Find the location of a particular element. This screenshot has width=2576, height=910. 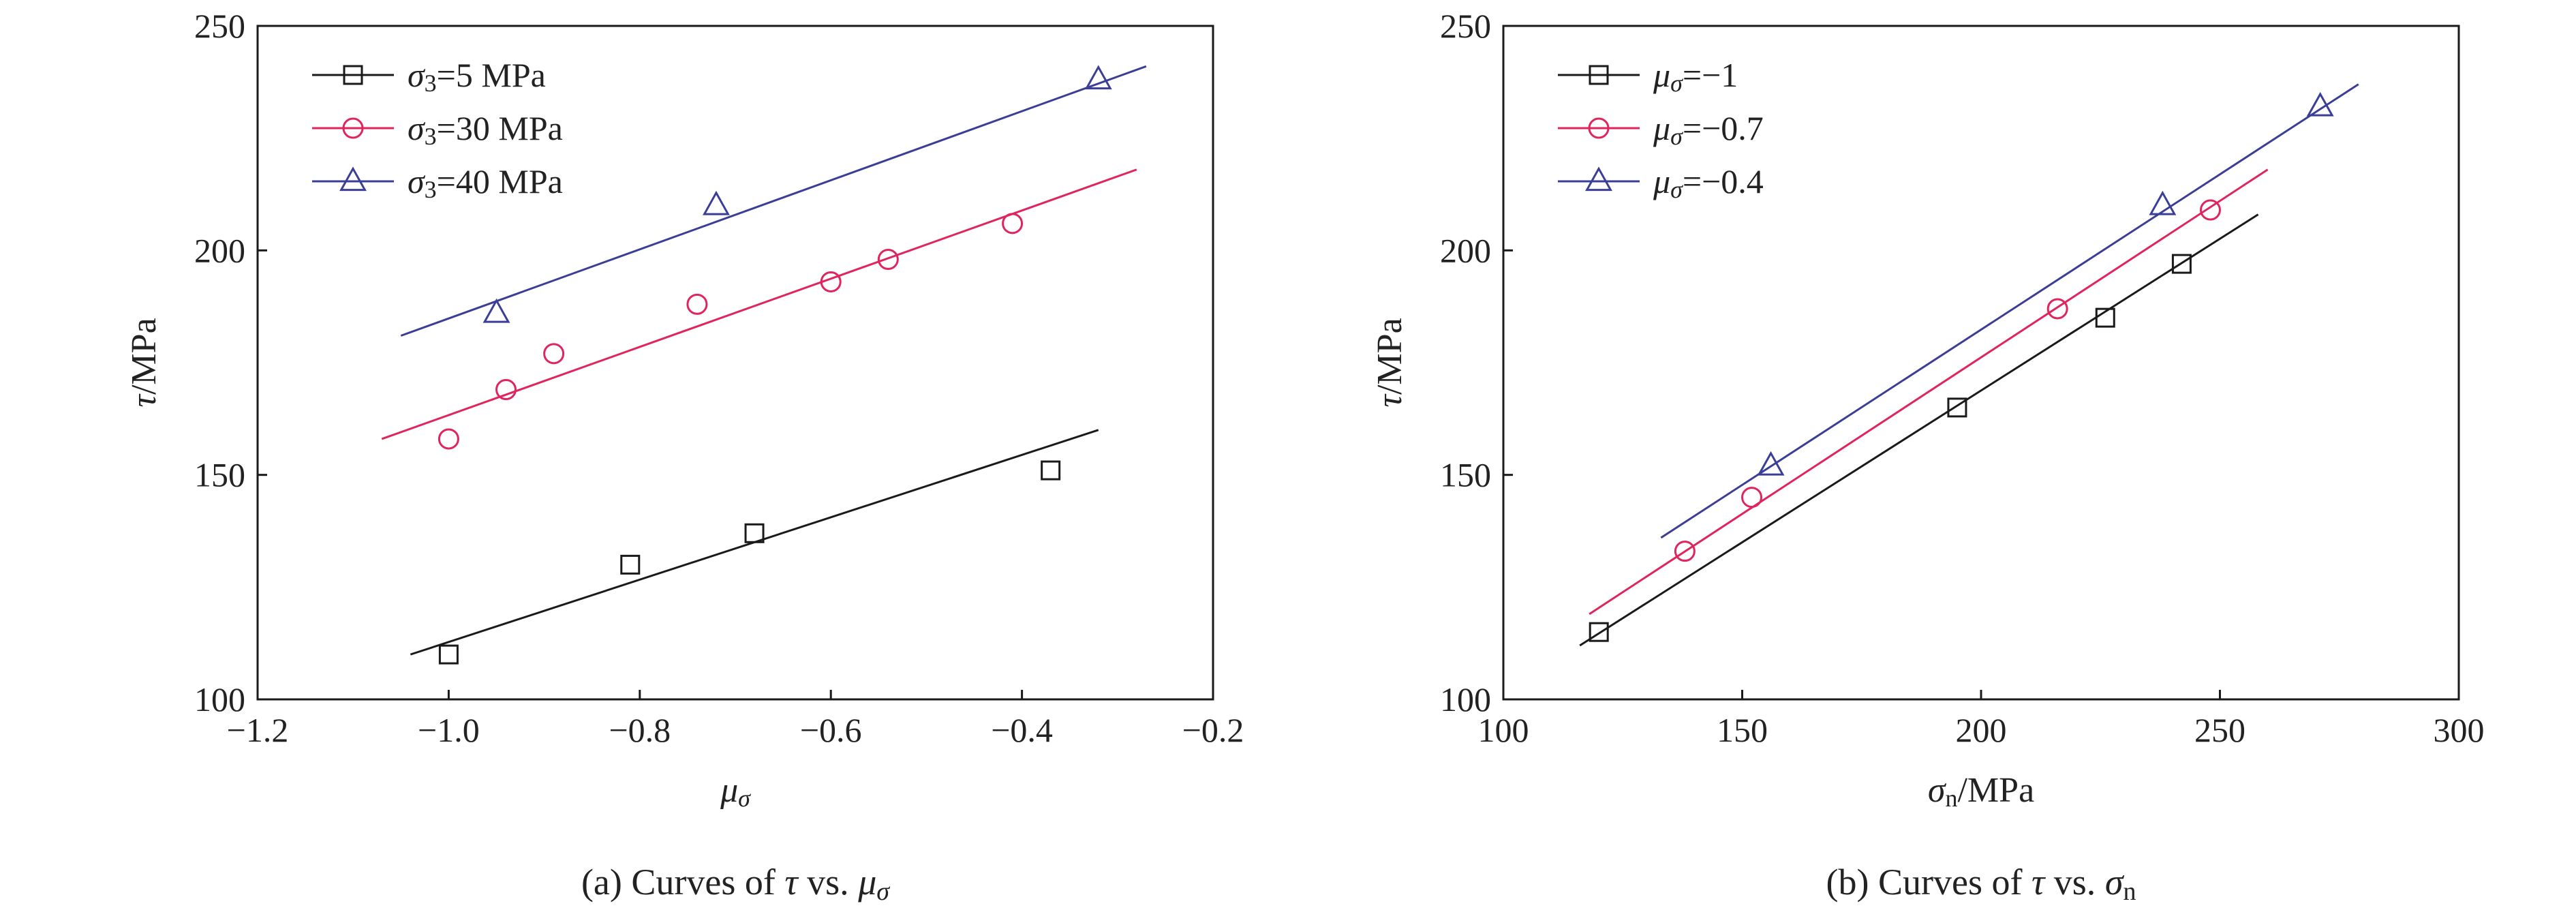

legend-entry: μσ=−0.4 is located at coordinates (1661, 182).